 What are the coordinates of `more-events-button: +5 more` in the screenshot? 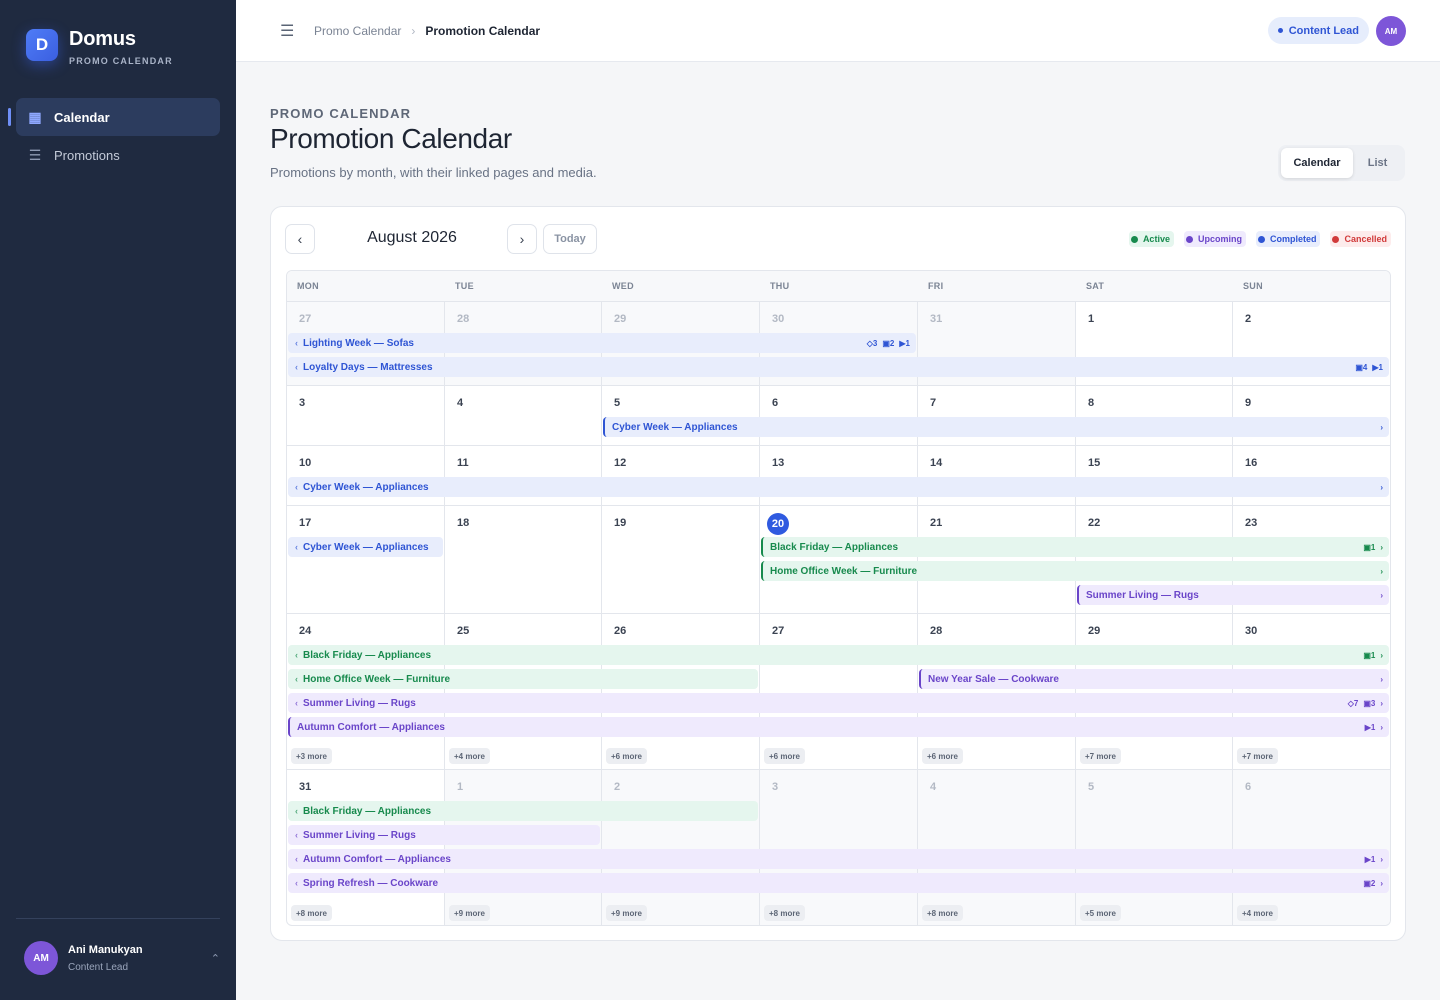 It's located at (1100, 913).